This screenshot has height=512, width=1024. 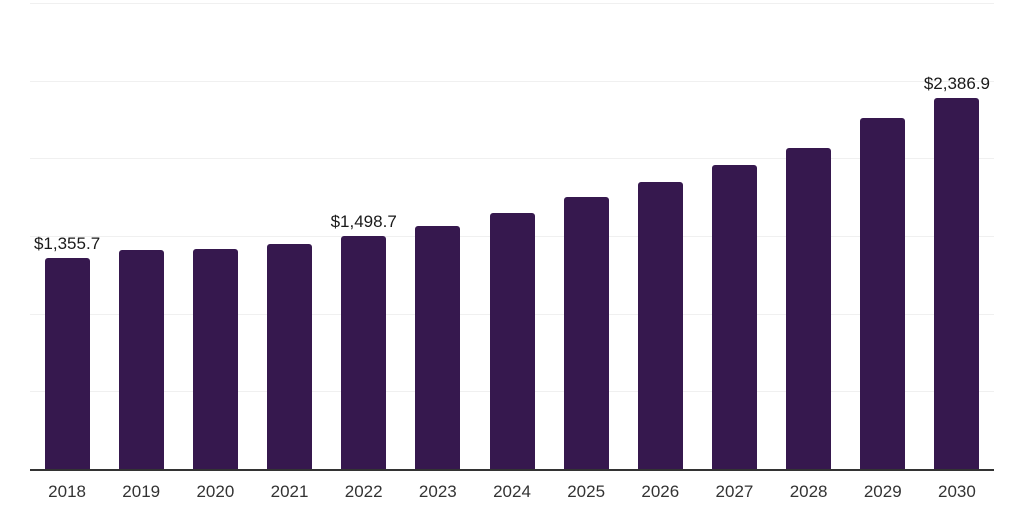 What do you see at coordinates (882, 491) in the screenshot?
I see `x-tick-2029: 2029` at bounding box center [882, 491].